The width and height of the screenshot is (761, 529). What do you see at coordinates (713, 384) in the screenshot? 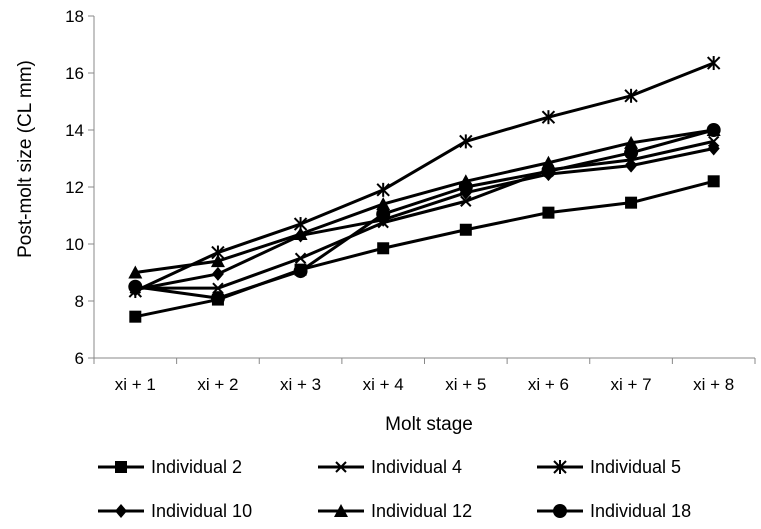
I see `x-tick-label: xi + 8` at bounding box center [713, 384].